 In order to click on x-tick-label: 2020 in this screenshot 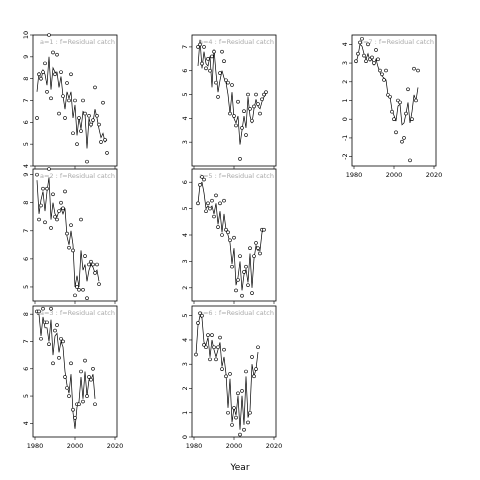, I will do `click(434, 175)`.